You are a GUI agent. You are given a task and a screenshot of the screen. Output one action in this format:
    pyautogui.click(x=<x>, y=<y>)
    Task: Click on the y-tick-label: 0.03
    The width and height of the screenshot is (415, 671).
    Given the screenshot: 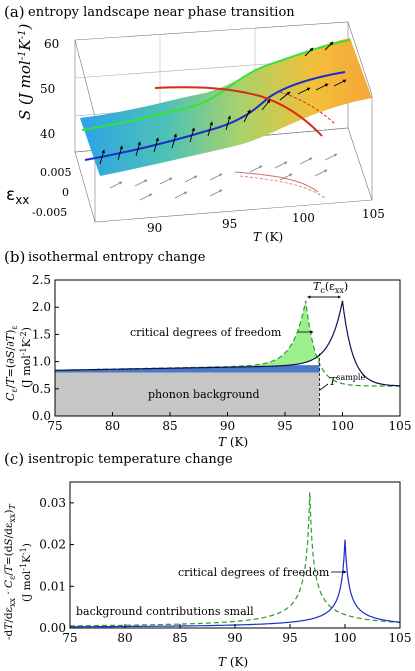 What is the action you would take?
    pyautogui.click(x=52, y=503)
    